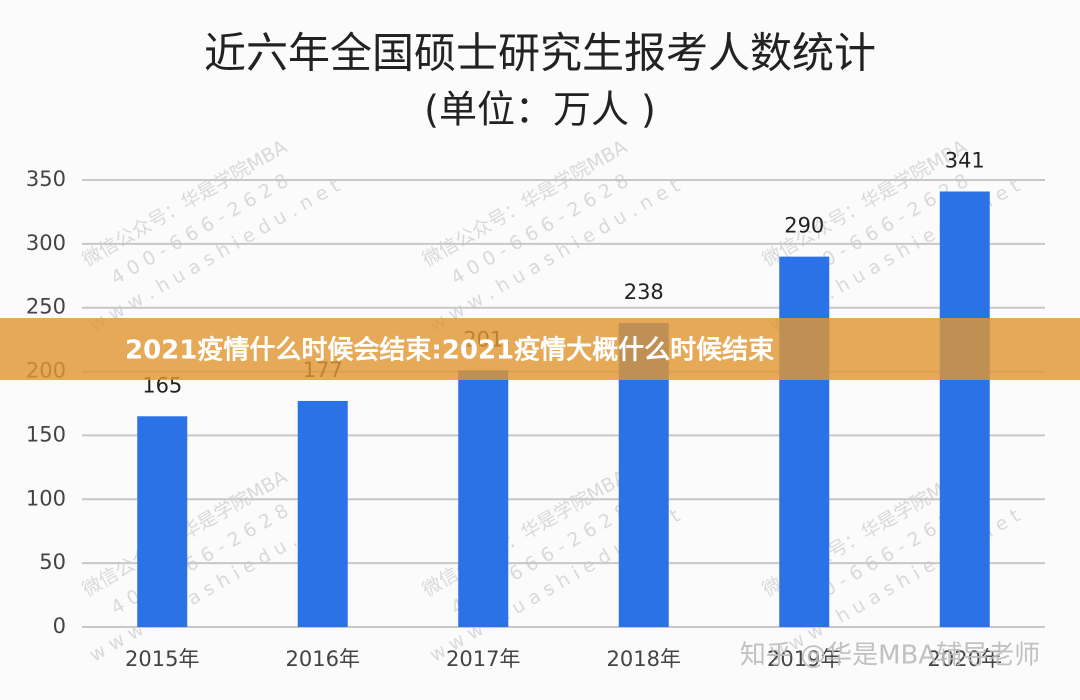 The height and width of the screenshot is (700, 1080). I want to click on banner-bg, so click(540, 349).